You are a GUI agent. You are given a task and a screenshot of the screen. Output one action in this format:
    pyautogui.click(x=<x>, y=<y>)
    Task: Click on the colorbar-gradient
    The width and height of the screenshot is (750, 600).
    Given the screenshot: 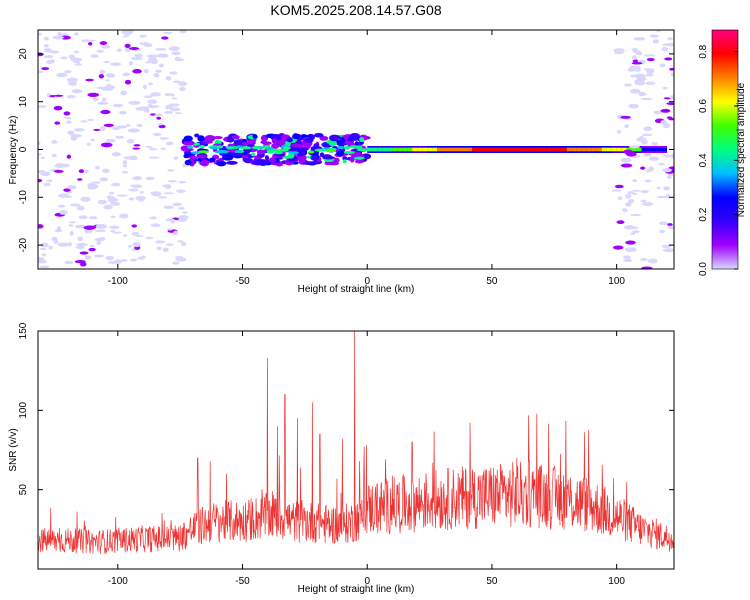 What is the action you would take?
    pyautogui.click(x=725, y=149)
    